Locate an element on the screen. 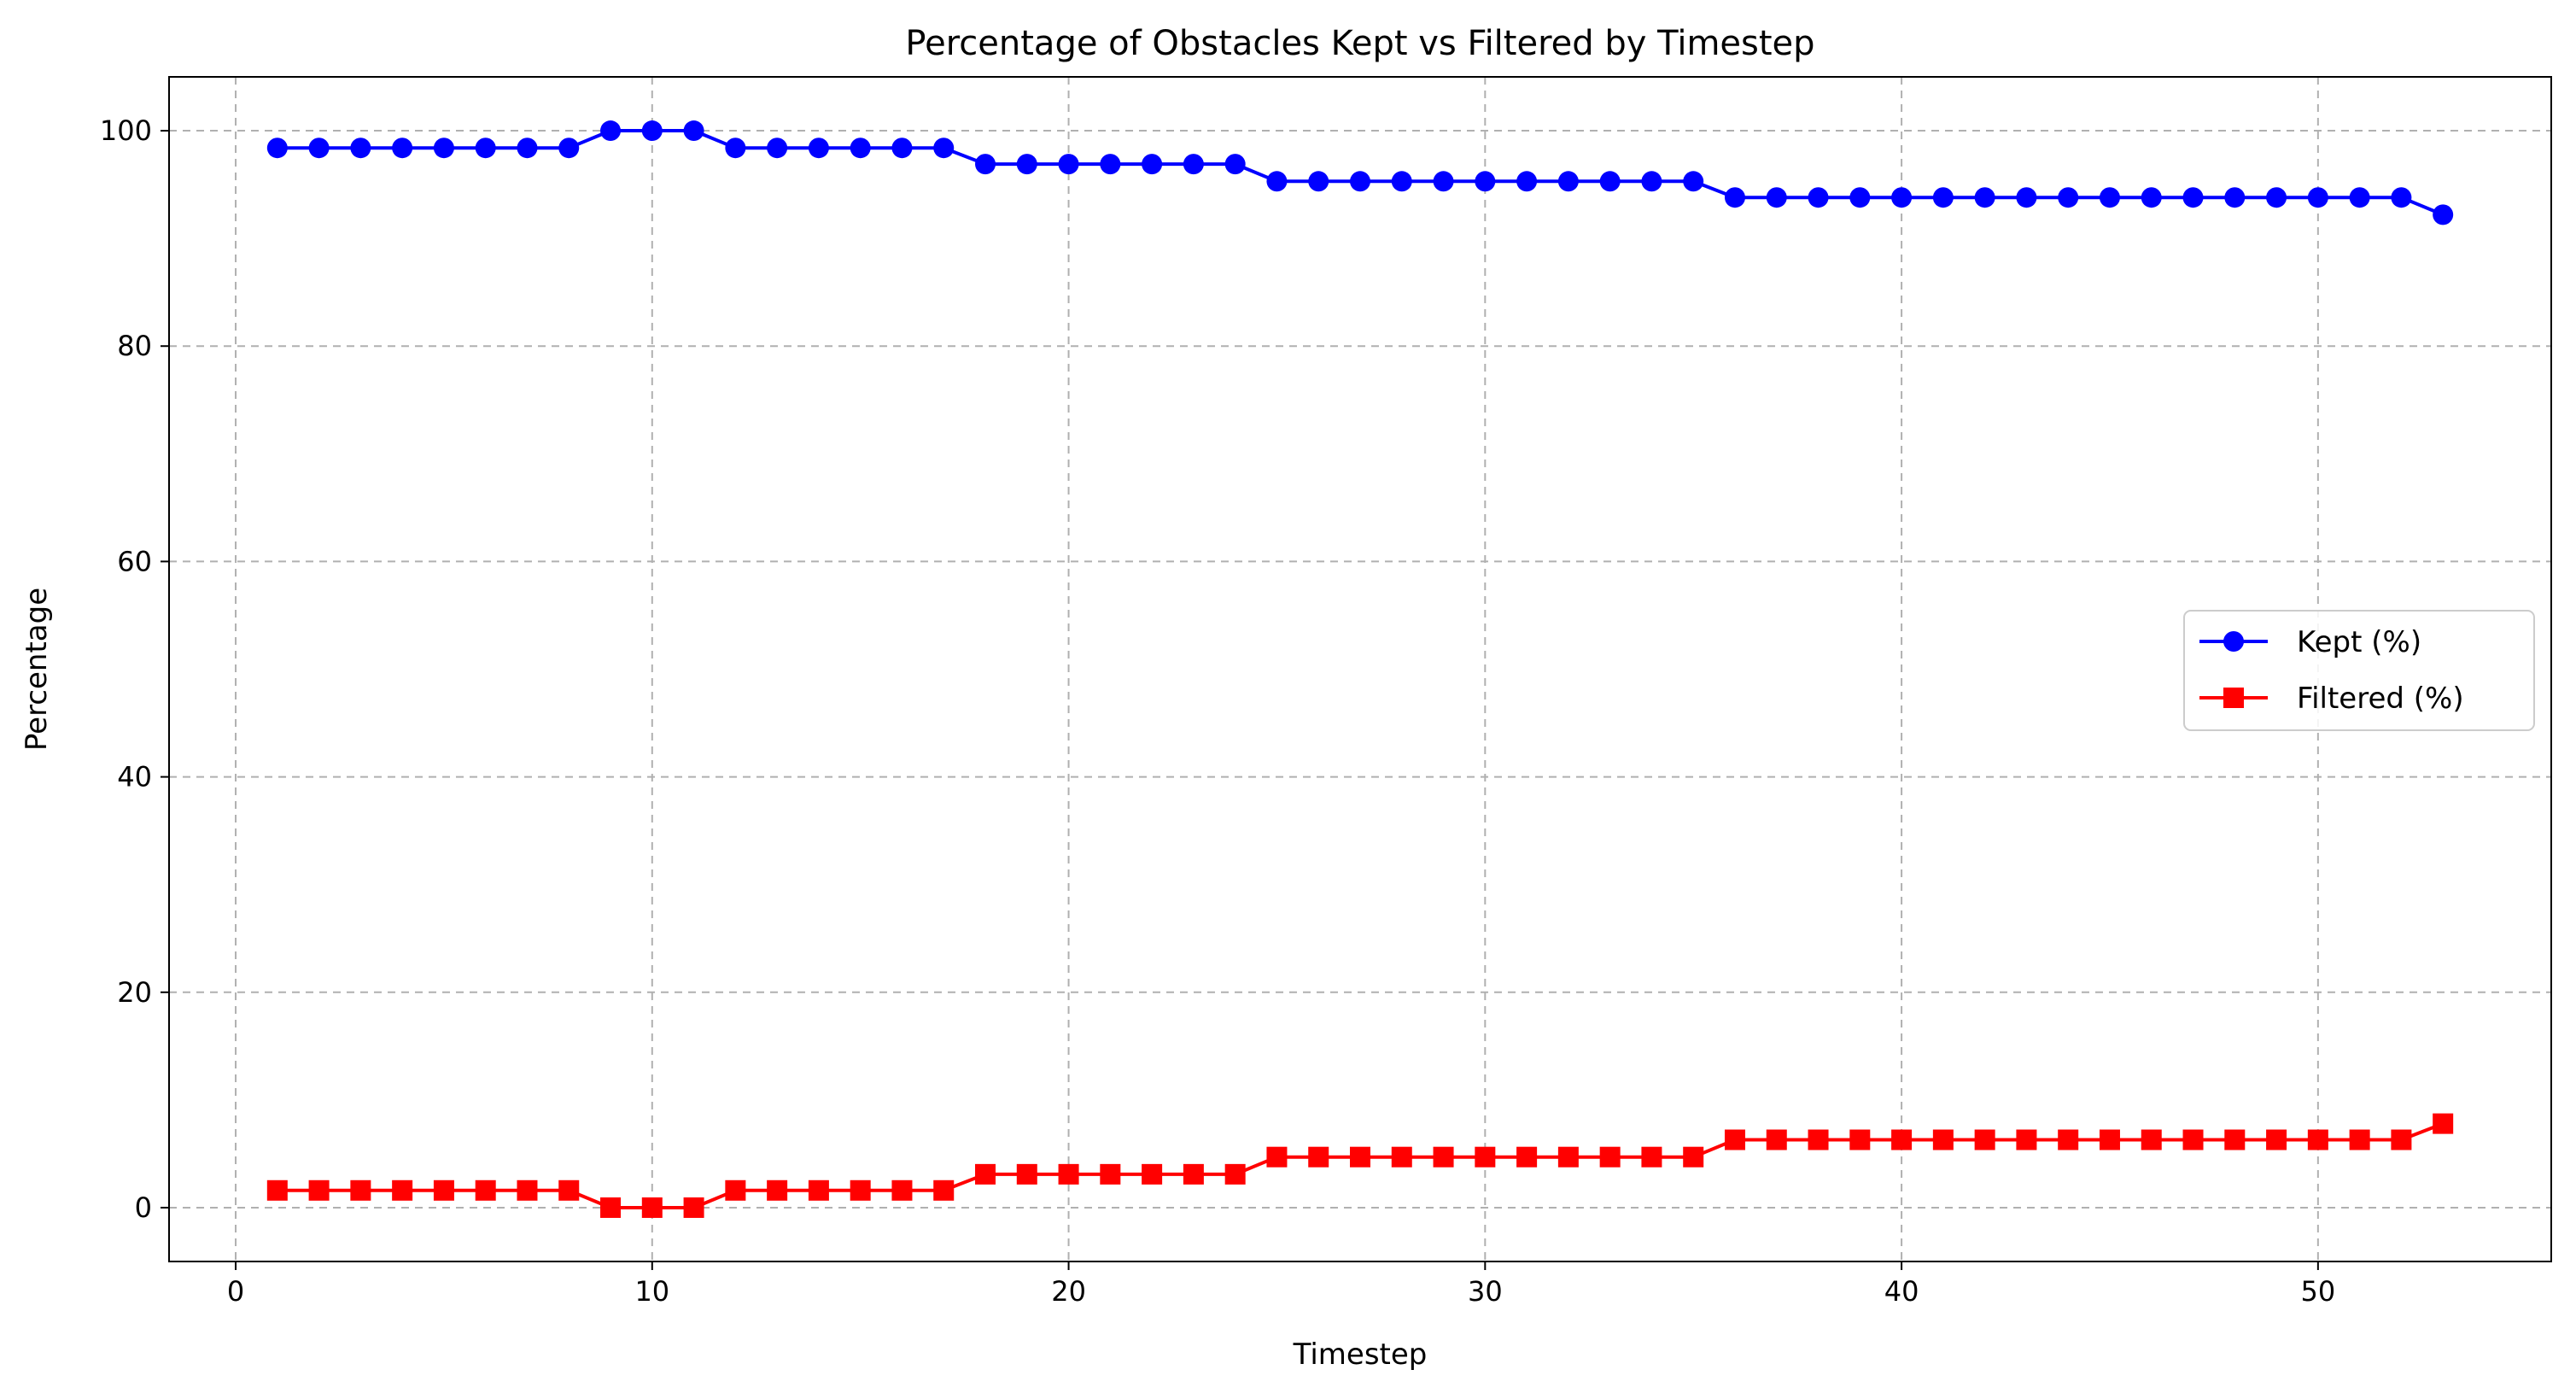  y-tick-label: 20 is located at coordinates (134, 993).